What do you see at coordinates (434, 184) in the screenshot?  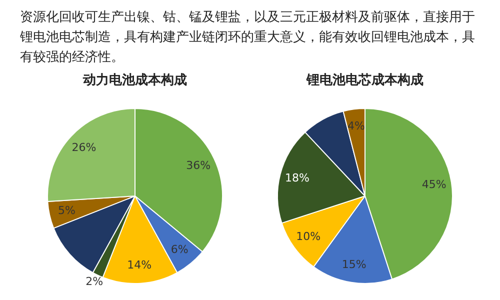 I see `data-label: 45%` at bounding box center [434, 184].